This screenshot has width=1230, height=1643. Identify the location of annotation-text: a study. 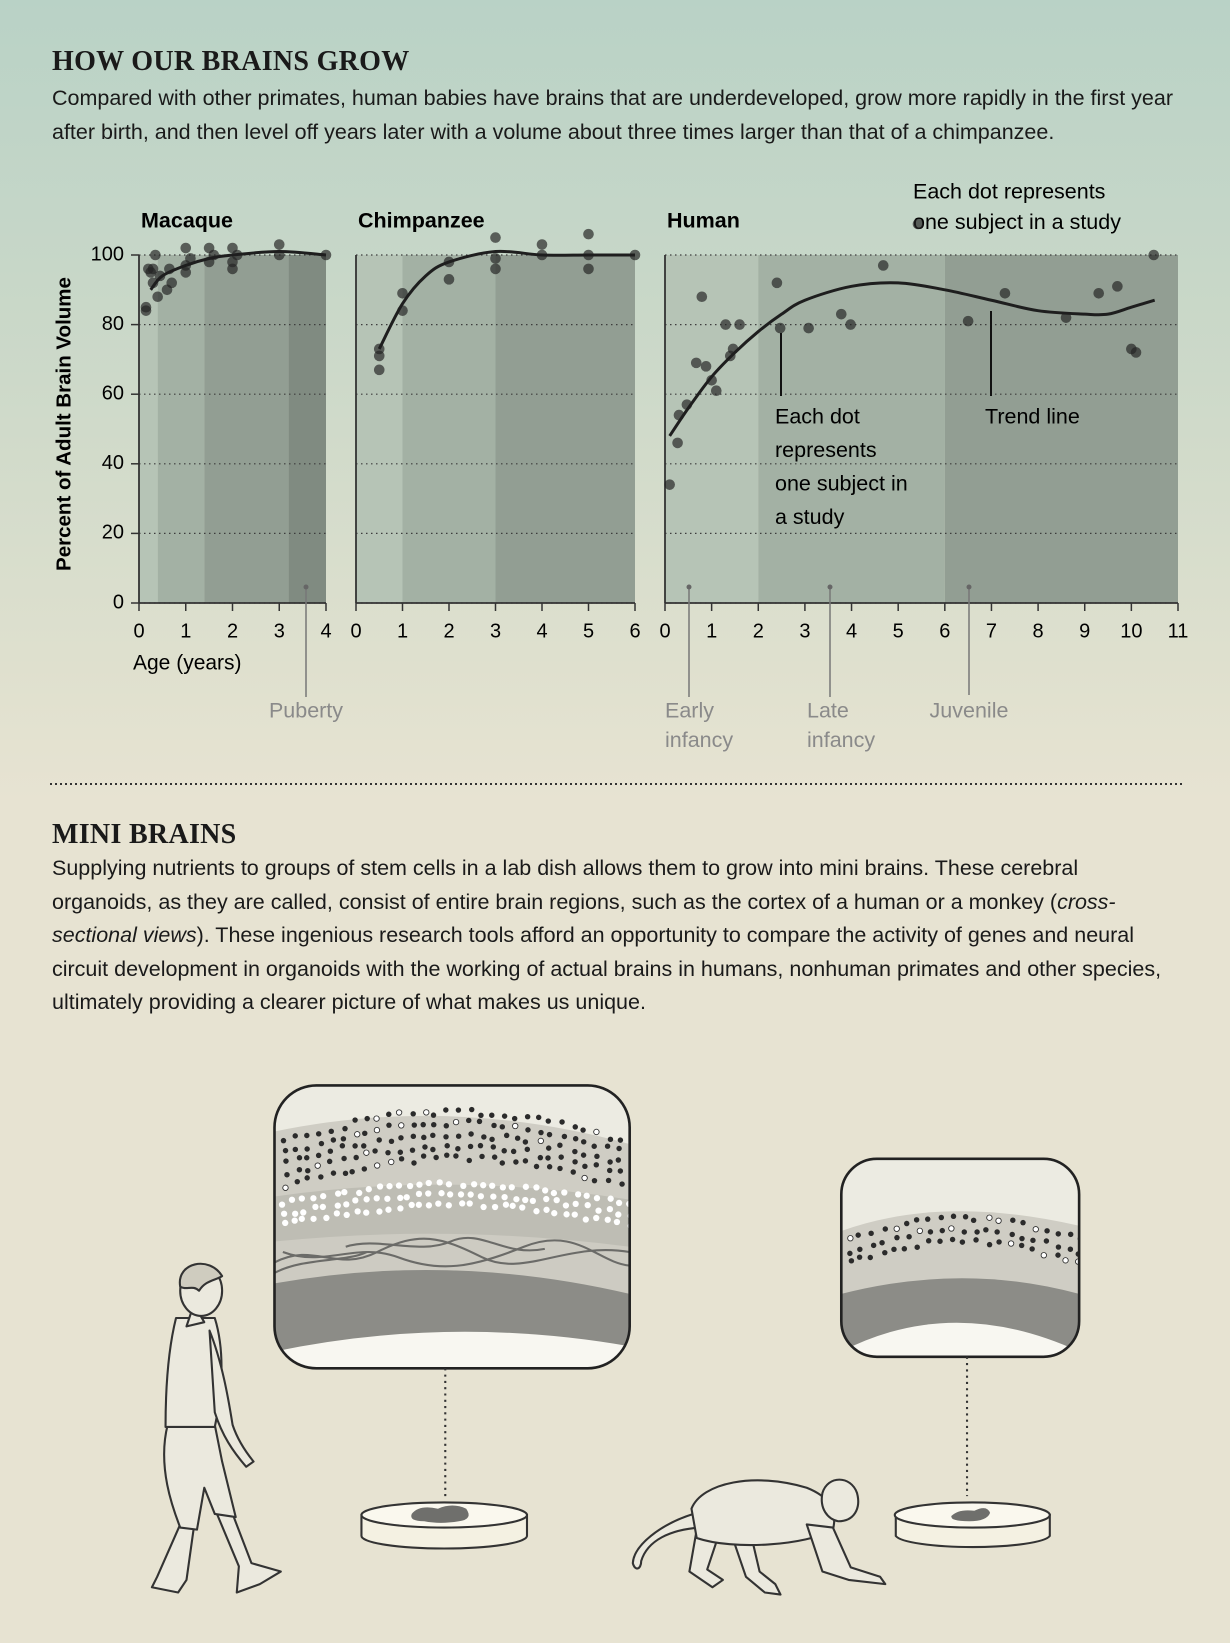
(810, 517).